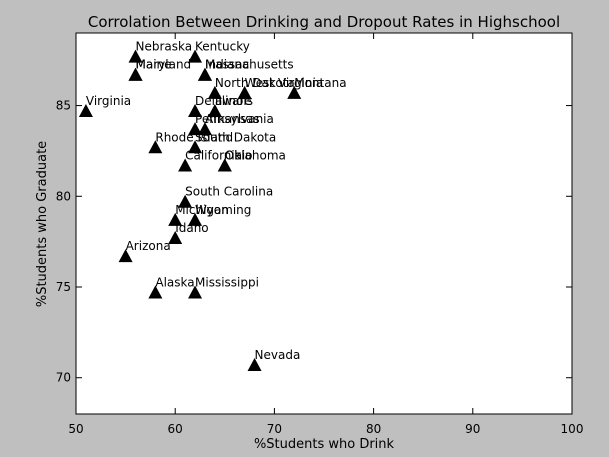 Image resolution: width=609 pixels, height=457 pixels. What do you see at coordinates (194, 137) in the screenshot?
I see `point-label: Rhode Island` at bounding box center [194, 137].